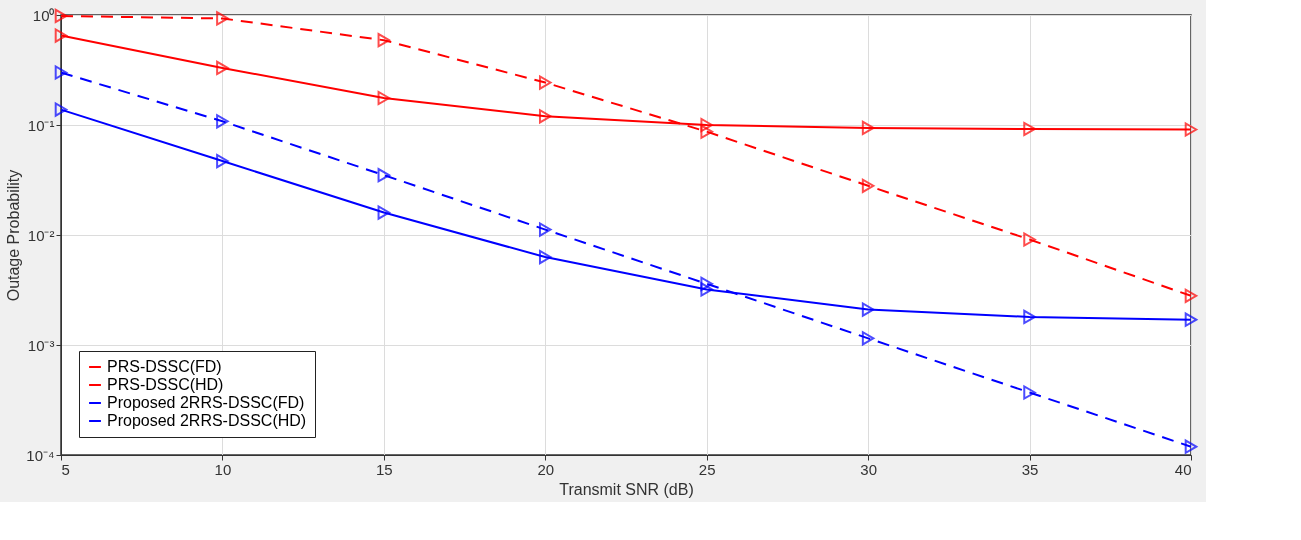 The image size is (1301, 540). What do you see at coordinates (384, 469) in the screenshot?
I see `x-tick-label: 15` at bounding box center [384, 469].